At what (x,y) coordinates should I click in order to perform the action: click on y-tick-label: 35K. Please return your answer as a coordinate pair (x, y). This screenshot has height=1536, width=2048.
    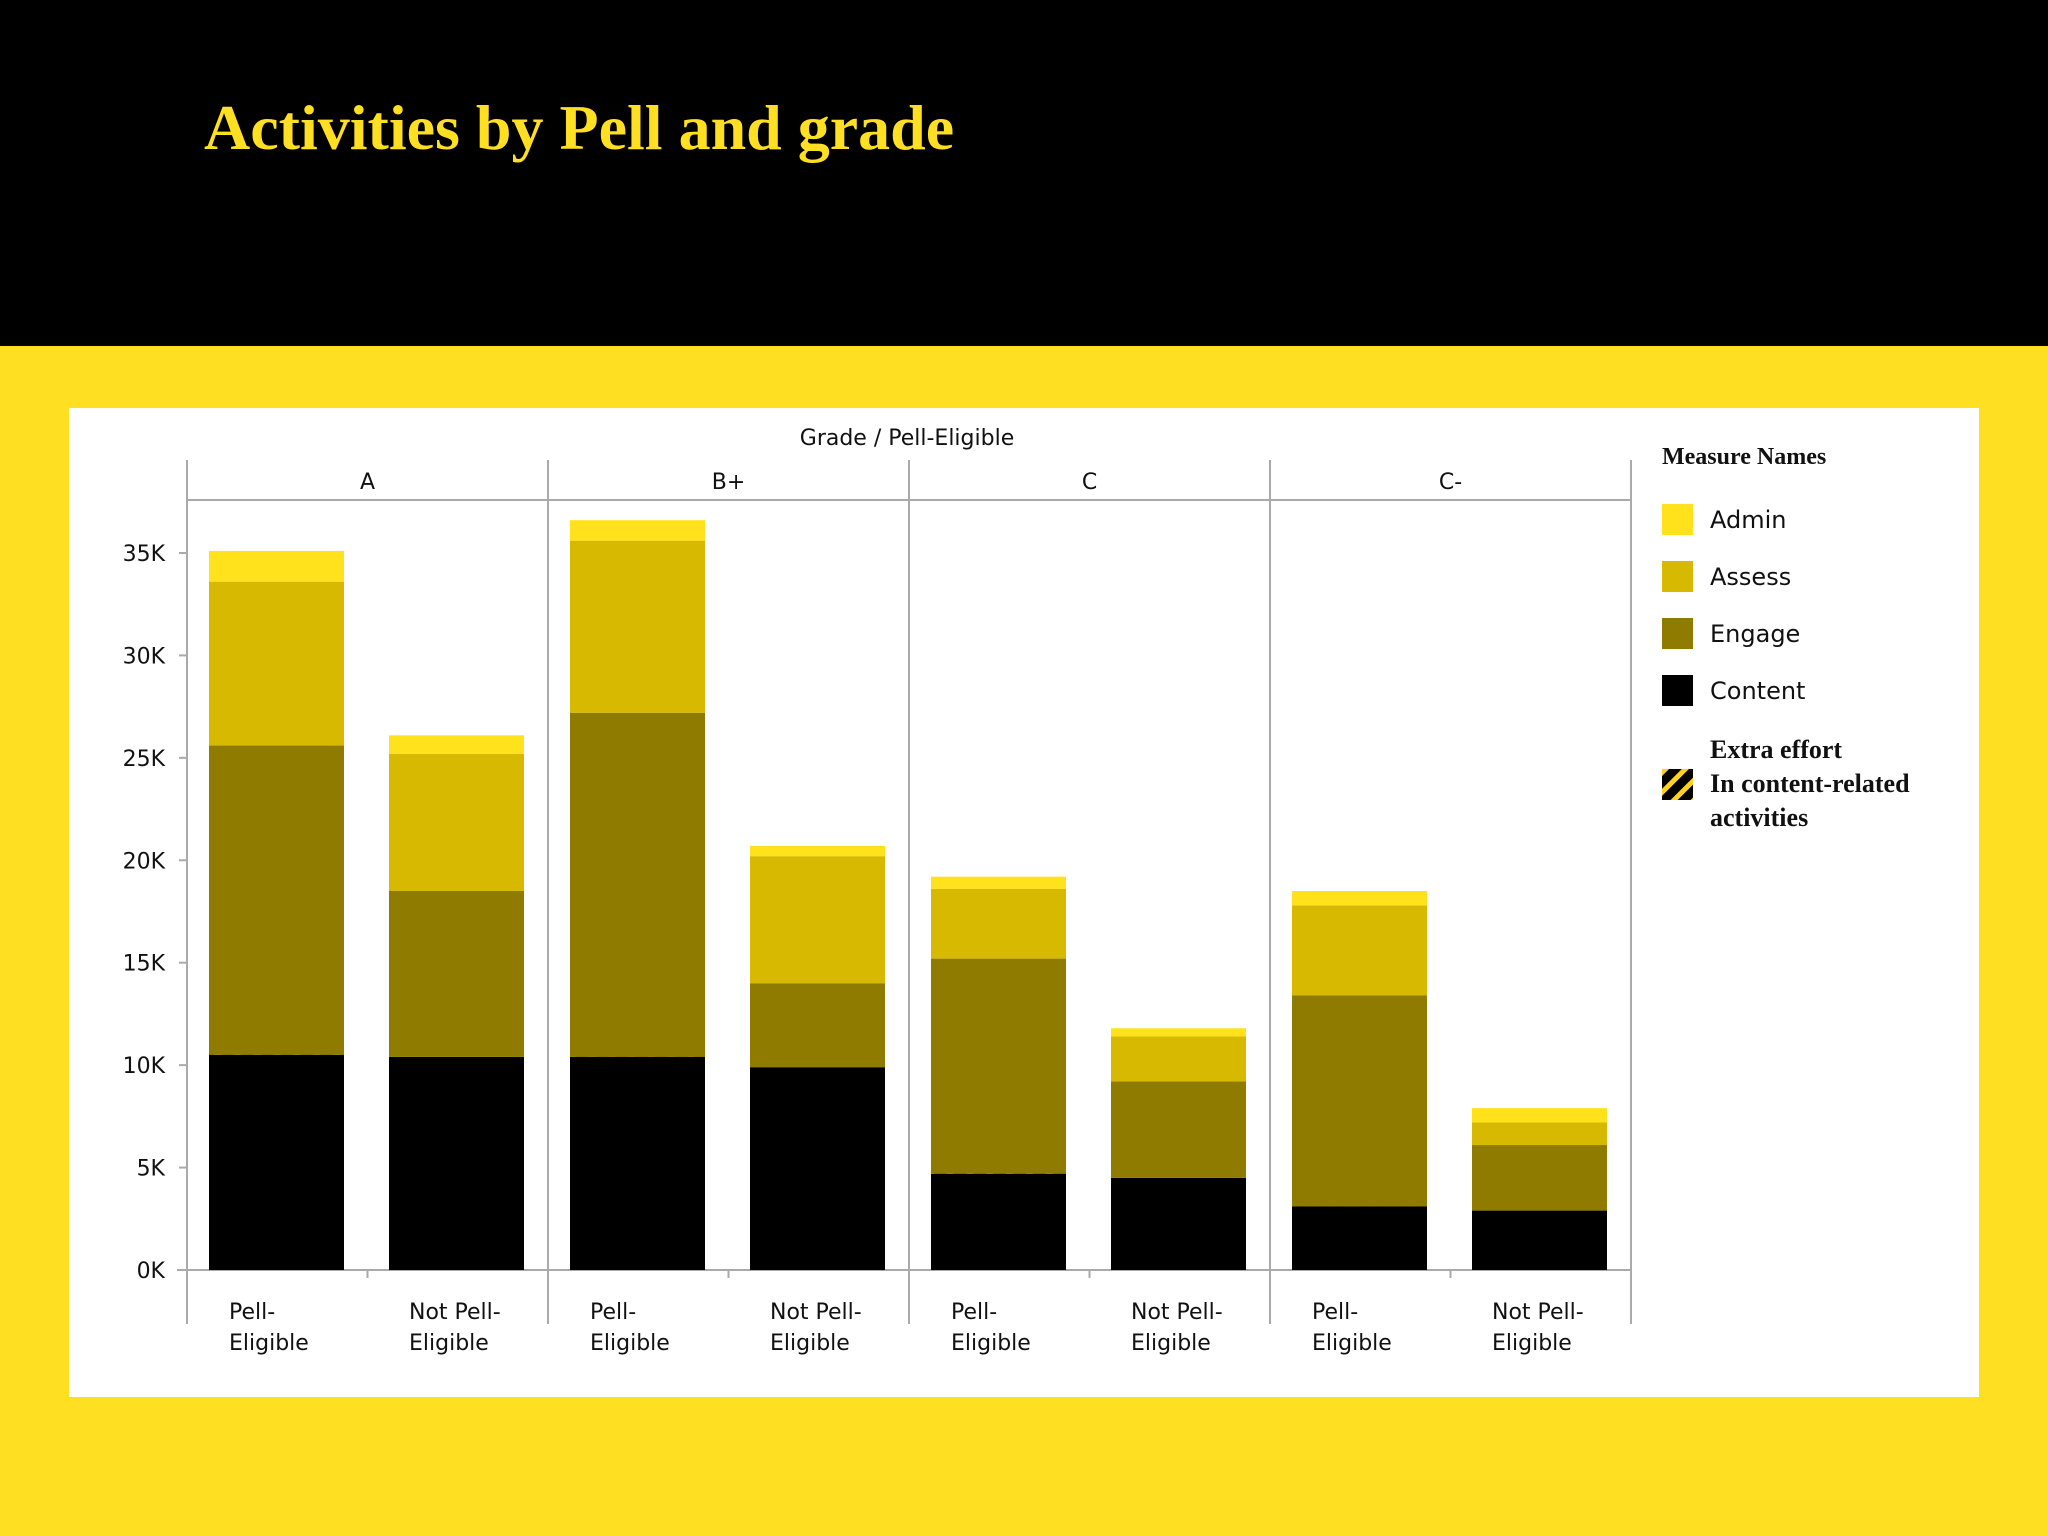
    Looking at the image, I should click on (144, 554).